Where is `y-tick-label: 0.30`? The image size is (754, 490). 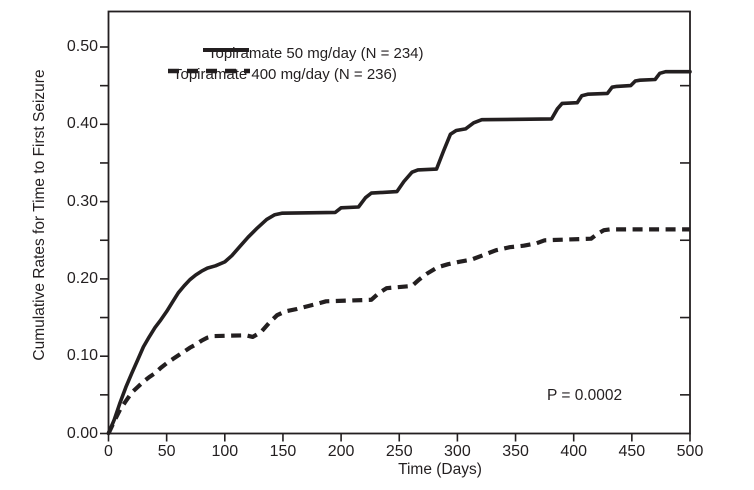 y-tick-label: 0.30 is located at coordinates (82, 201).